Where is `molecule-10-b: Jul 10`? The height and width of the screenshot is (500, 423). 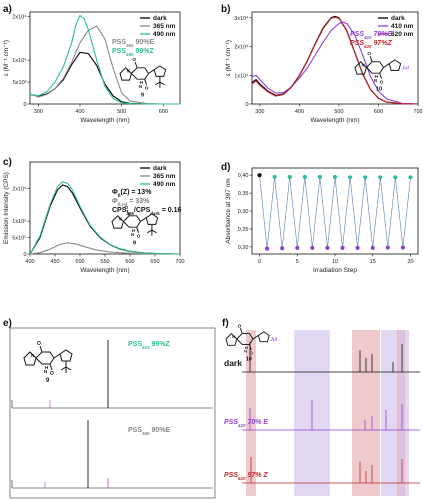
molecule-10-b: Jul 10 is located at coordinates (382, 71).